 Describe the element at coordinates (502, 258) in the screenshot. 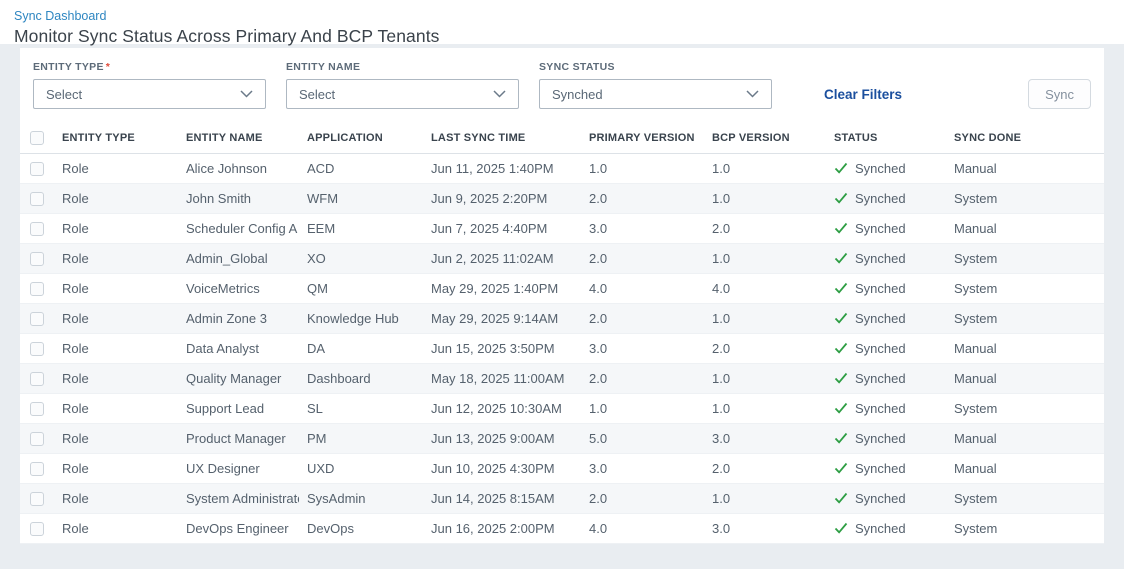

I see `cell-last-sync-time: Jun 2, 2025 11:02AM` at that location.